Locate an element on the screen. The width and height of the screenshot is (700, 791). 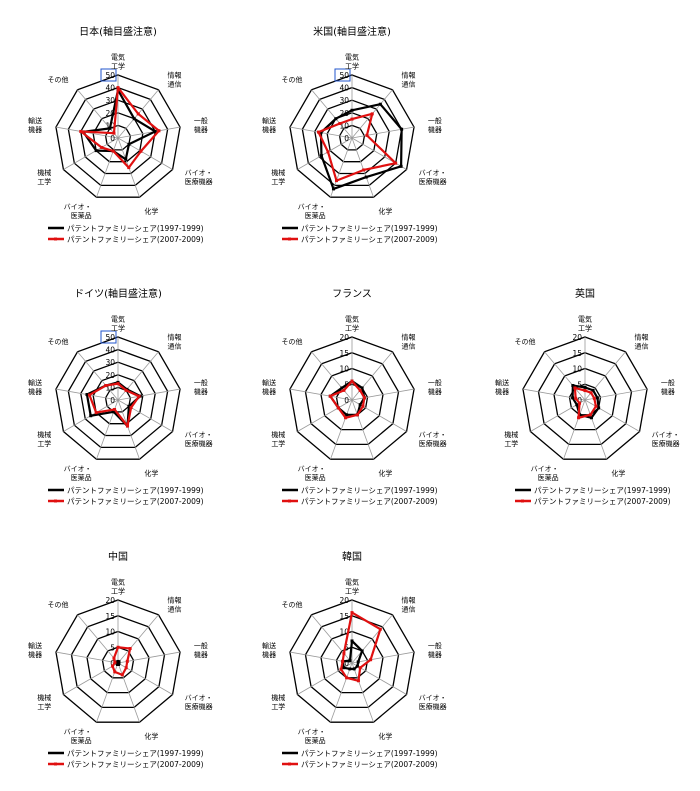
axis-category-label: 一般機器 is located at coordinates (201, 650).